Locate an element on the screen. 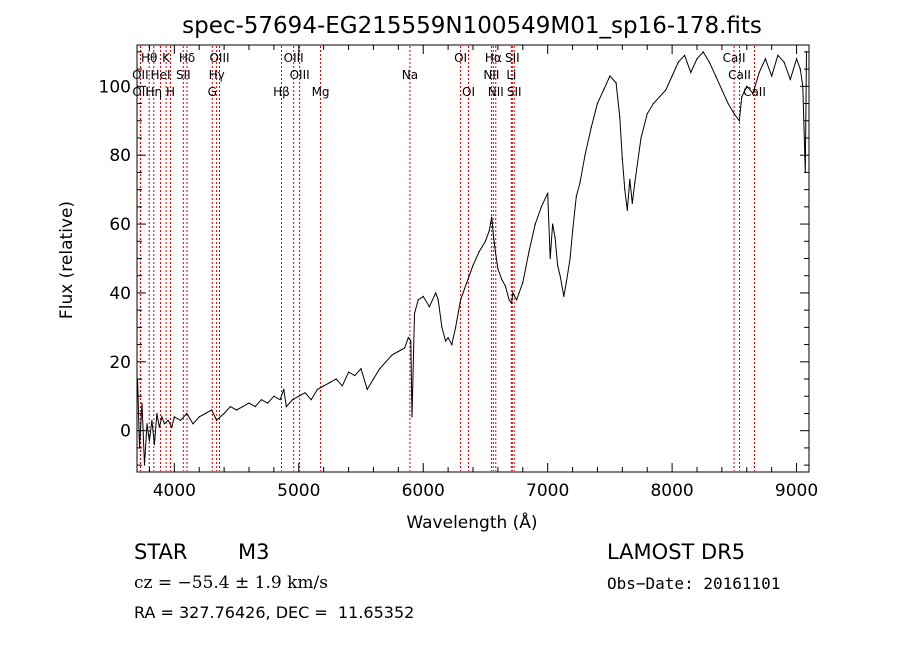 This screenshot has width=900, height=649. object-subclass: M3 is located at coordinates (254, 552).